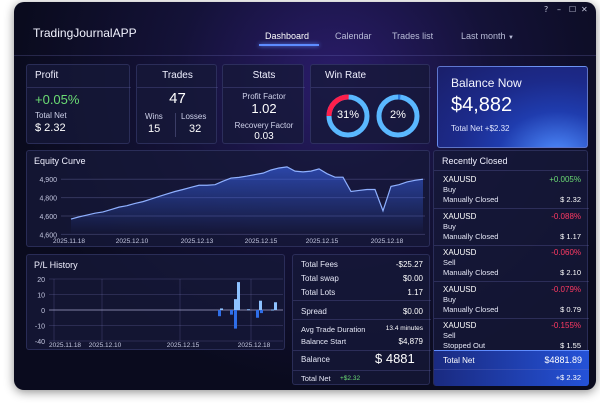 The image size is (600, 404). What do you see at coordinates (57, 99) in the screenshot?
I see `profit-percent: +0.05%` at bounding box center [57, 99].